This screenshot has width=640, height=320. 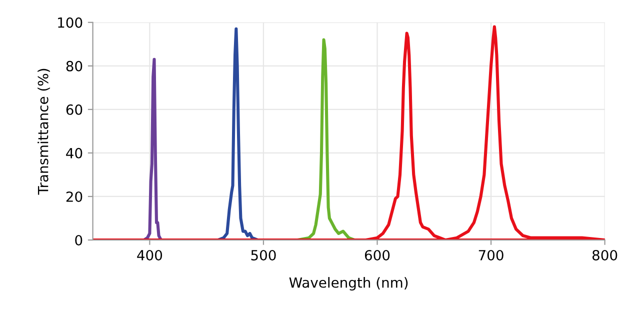 I want to click on x-tick-label: 700, so click(x=491, y=255).